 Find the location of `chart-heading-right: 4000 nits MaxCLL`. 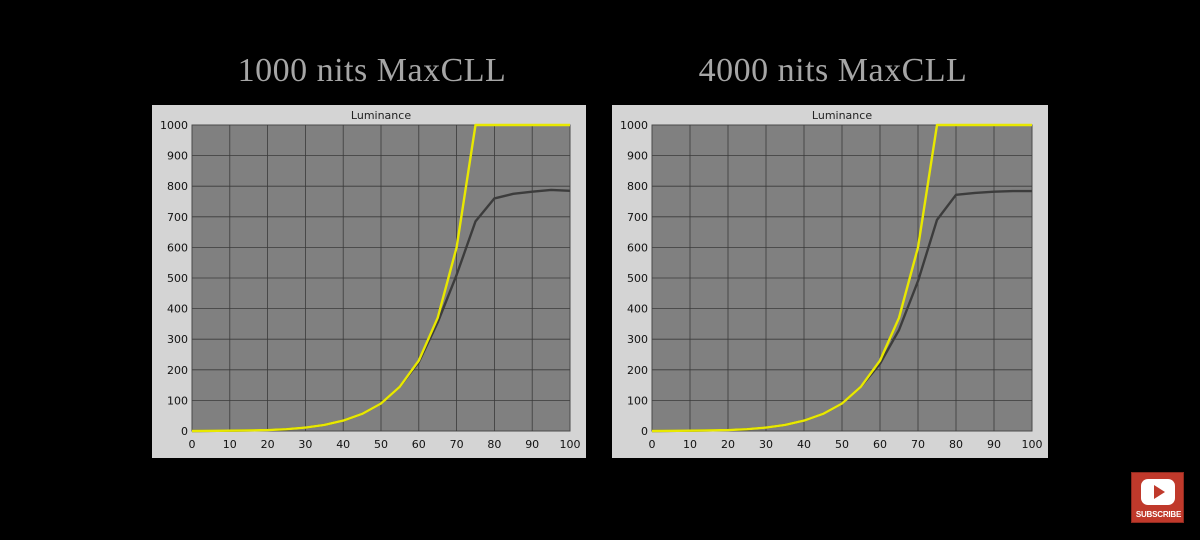

chart-heading-right: 4000 nits MaxCLL is located at coordinates (833, 70).